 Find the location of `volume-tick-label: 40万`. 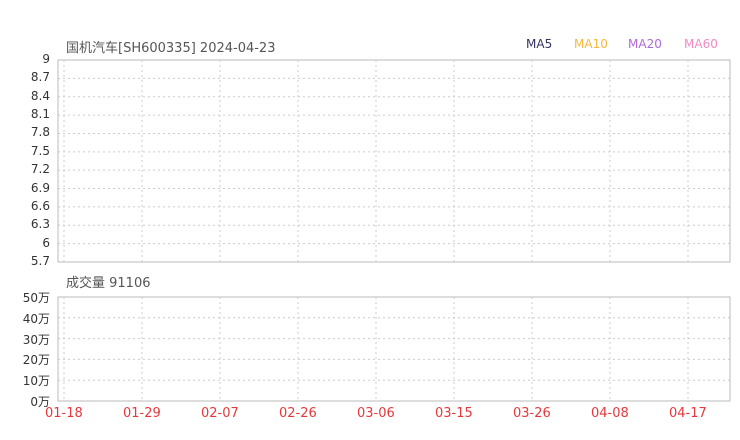

volume-tick-label: 40万 is located at coordinates (36, 318).